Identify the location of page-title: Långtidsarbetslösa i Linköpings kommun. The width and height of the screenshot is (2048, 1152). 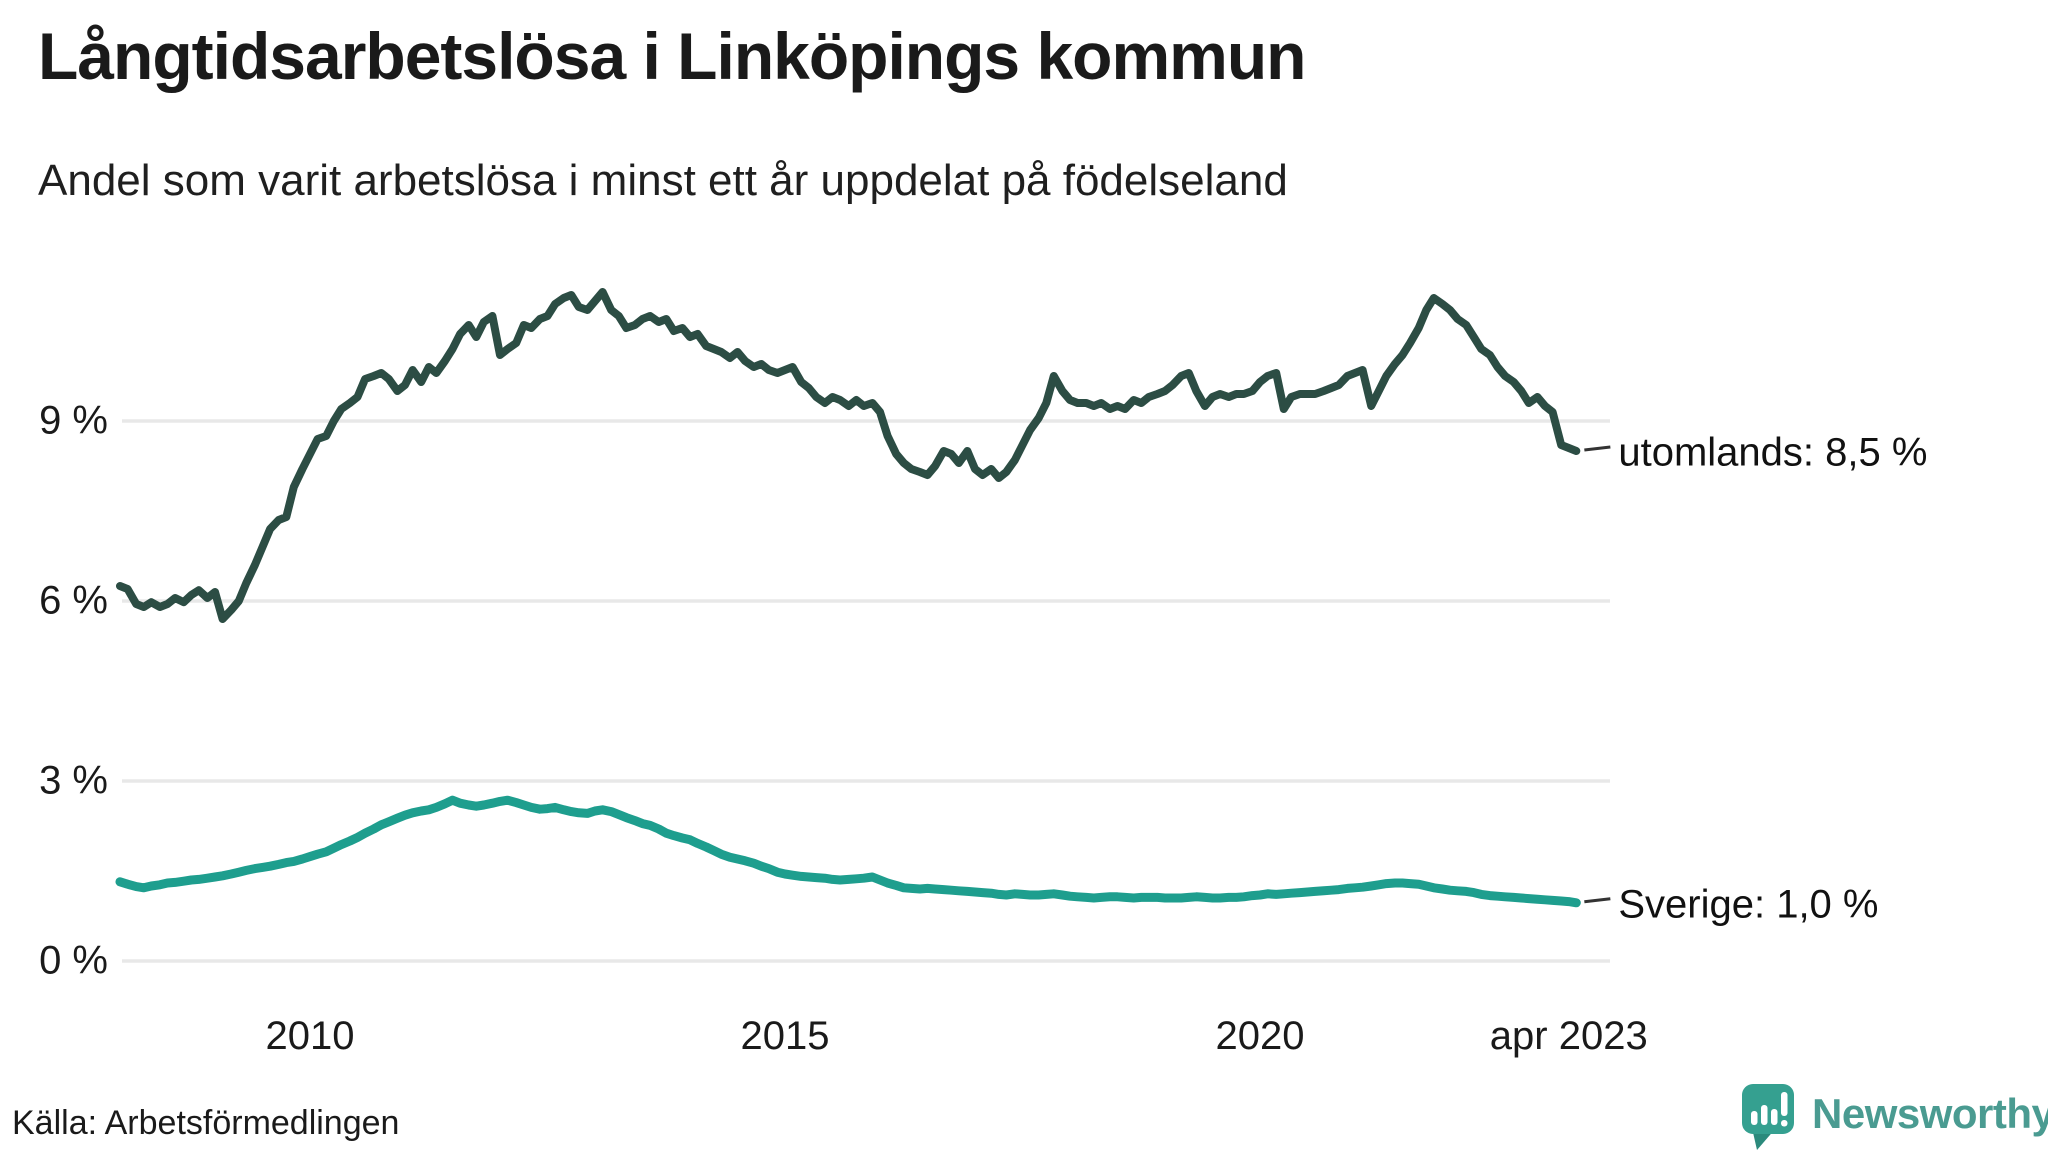
(672, 56).